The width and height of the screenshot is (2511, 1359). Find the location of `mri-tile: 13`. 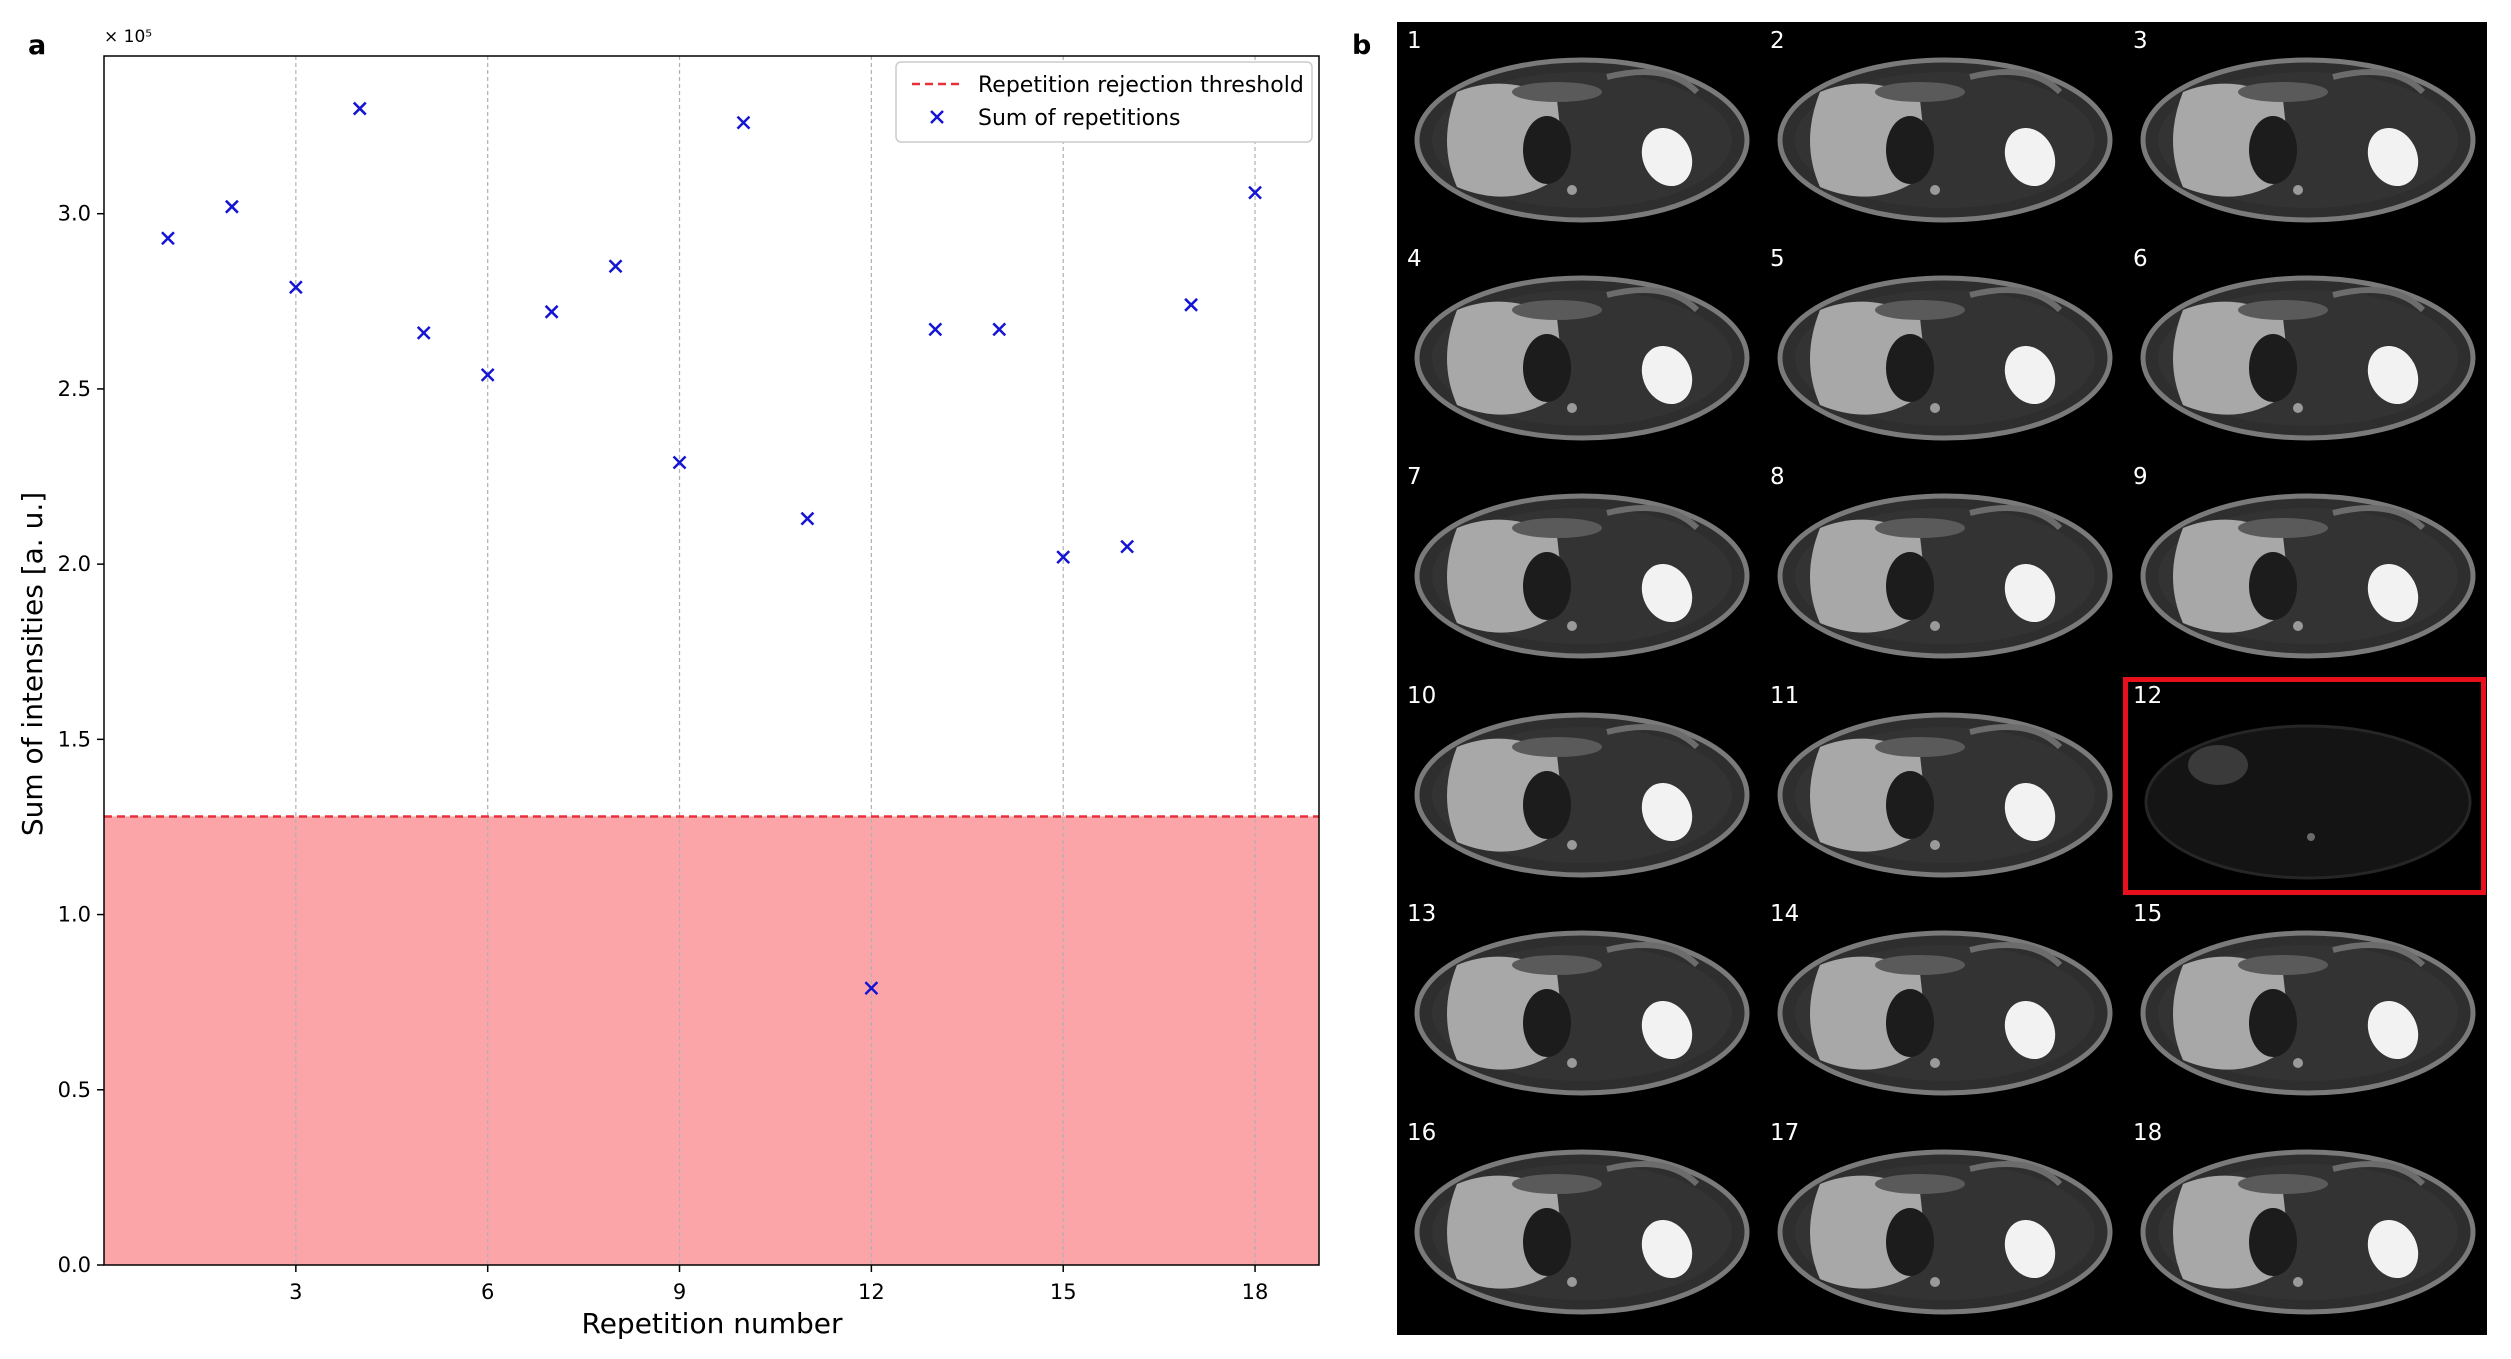

mri-tile: 13 is located at coordinates (1578, 1004).